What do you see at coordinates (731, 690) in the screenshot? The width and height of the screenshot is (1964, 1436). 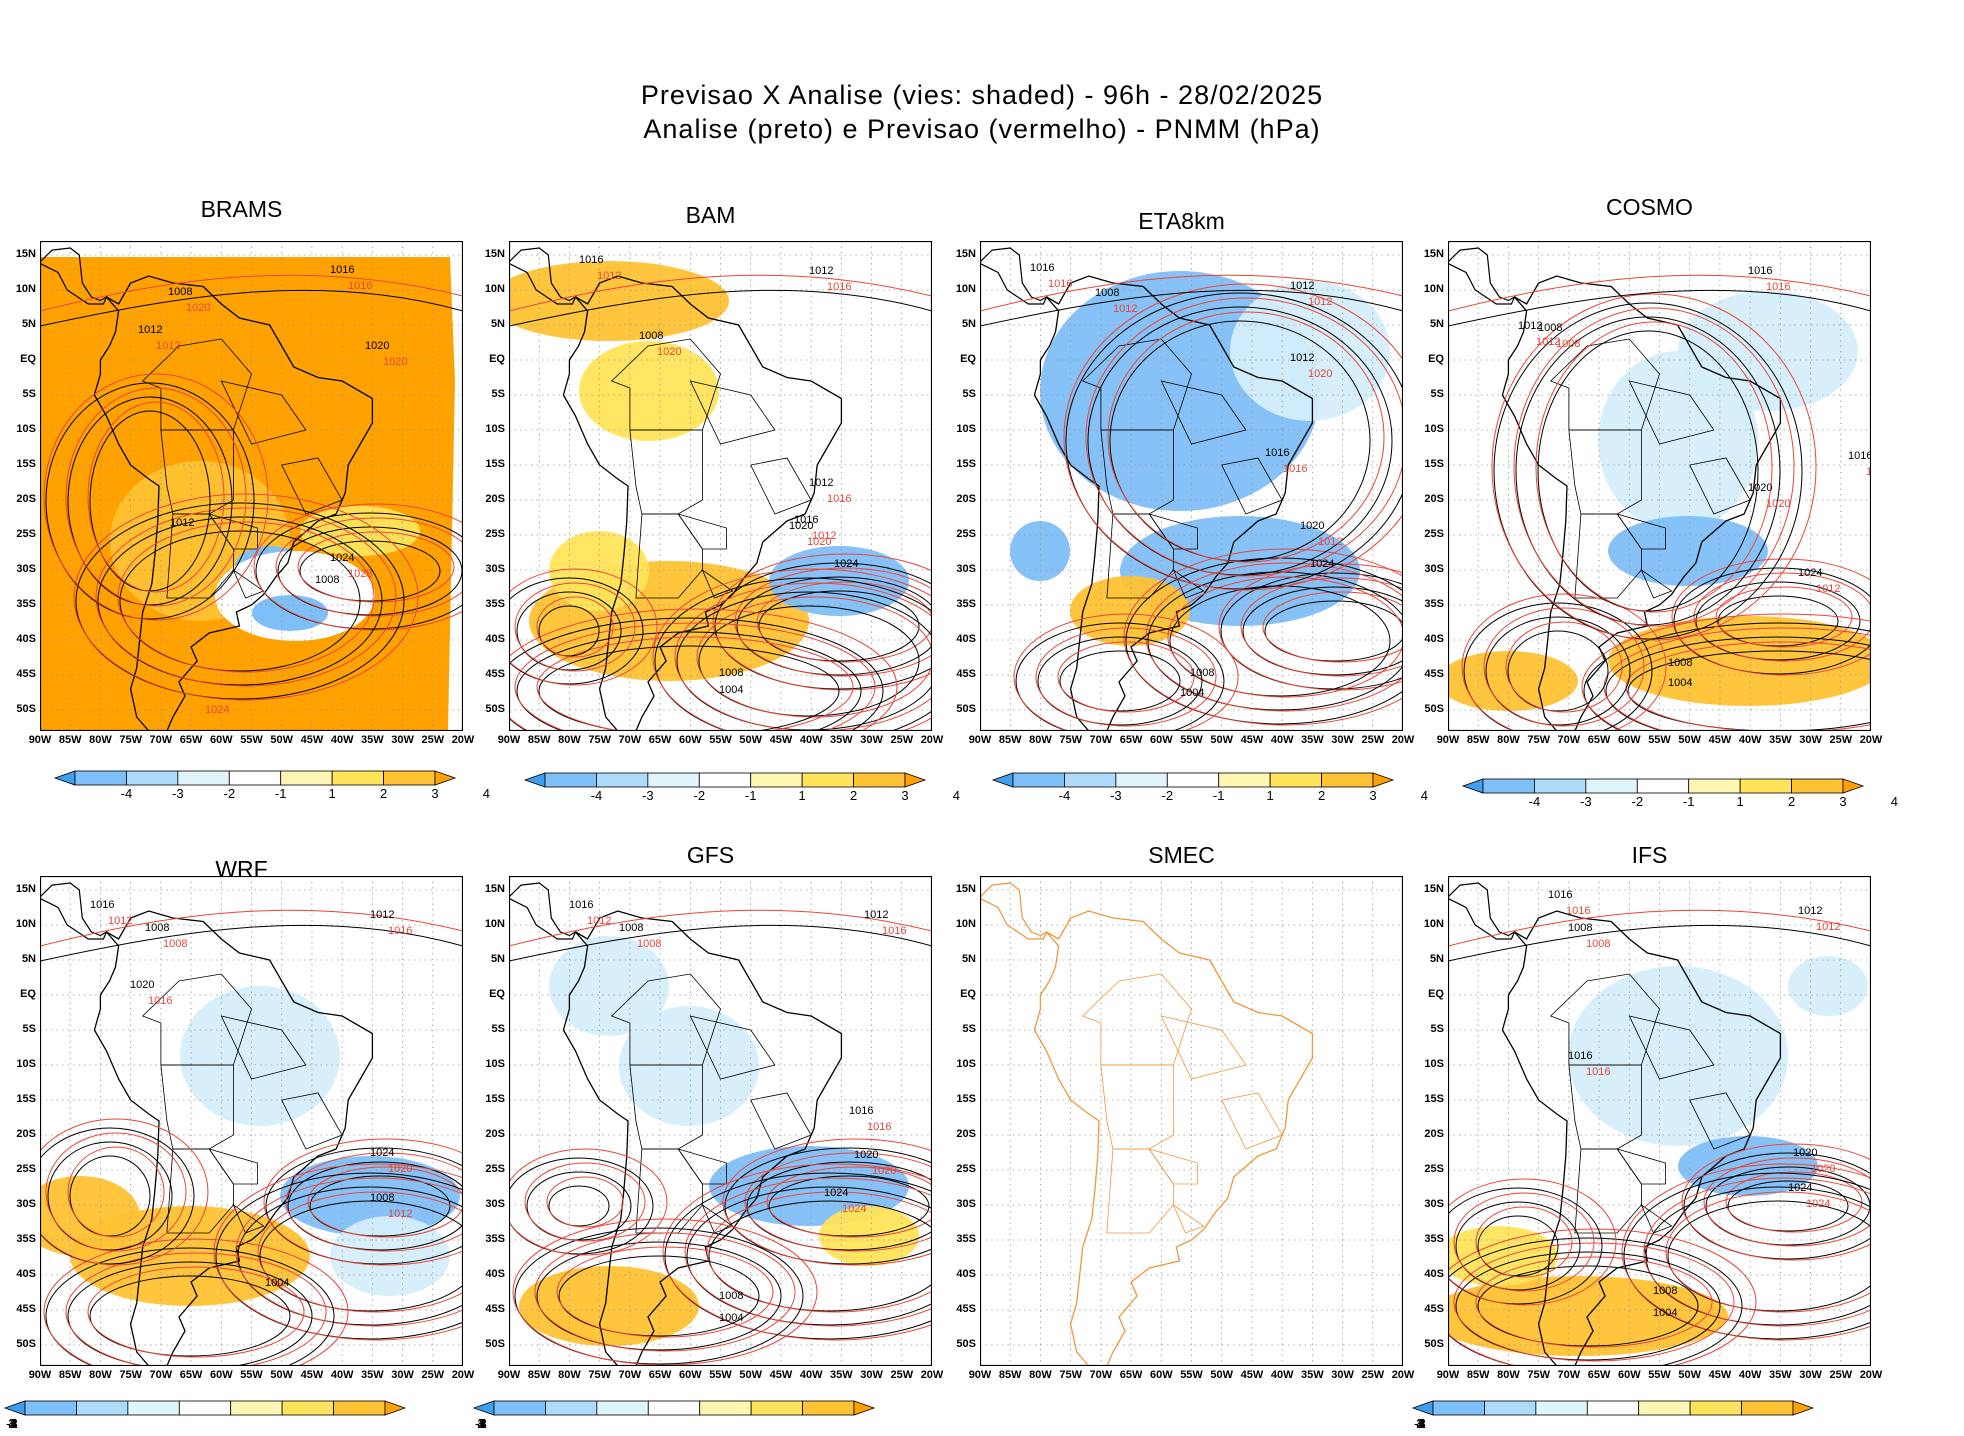 I see `analysis-isobar-label: 1004` at bounding box center [731, 690].